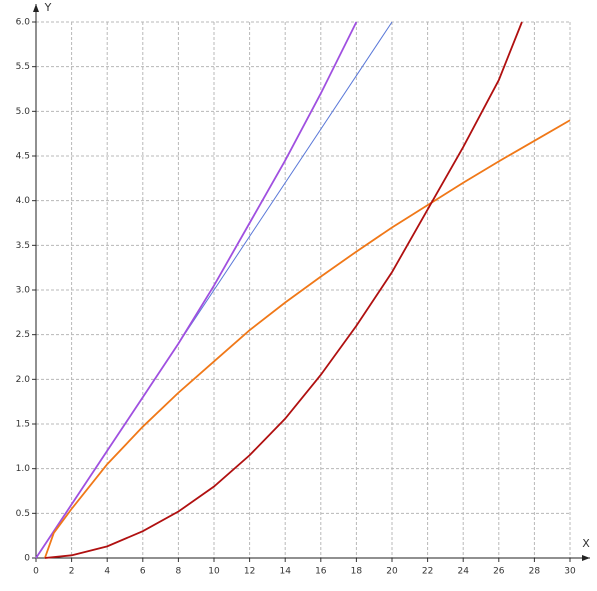 Image resolution: width=597 pixels, height=591 pixels. Describe the element at coordinates (72, 572) in the screenshot. I see `x-tick-label: 2` at that location.